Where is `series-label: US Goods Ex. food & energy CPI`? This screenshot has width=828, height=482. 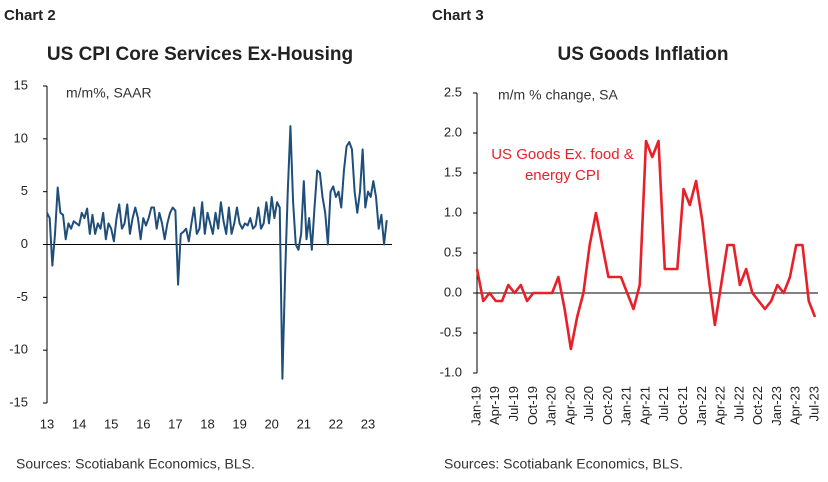 series-label: US Goods Ex. food & energy CPI is located at coordinates (562, 165).